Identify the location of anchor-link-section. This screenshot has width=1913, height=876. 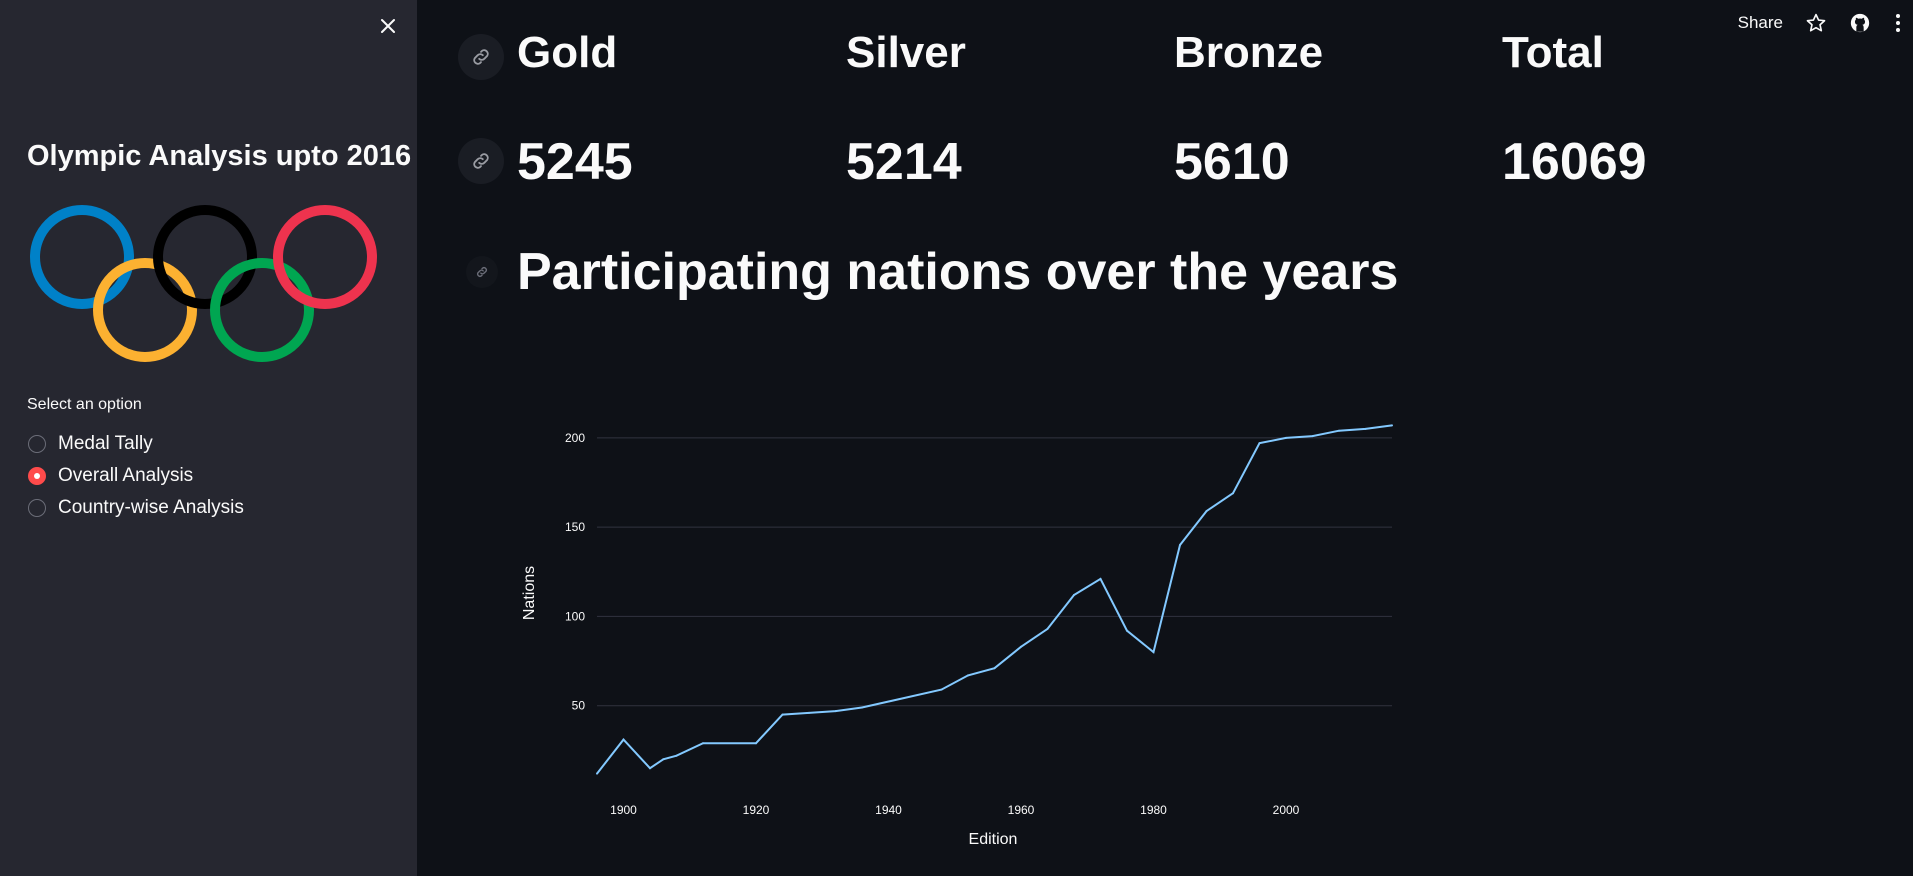
(482, 272).